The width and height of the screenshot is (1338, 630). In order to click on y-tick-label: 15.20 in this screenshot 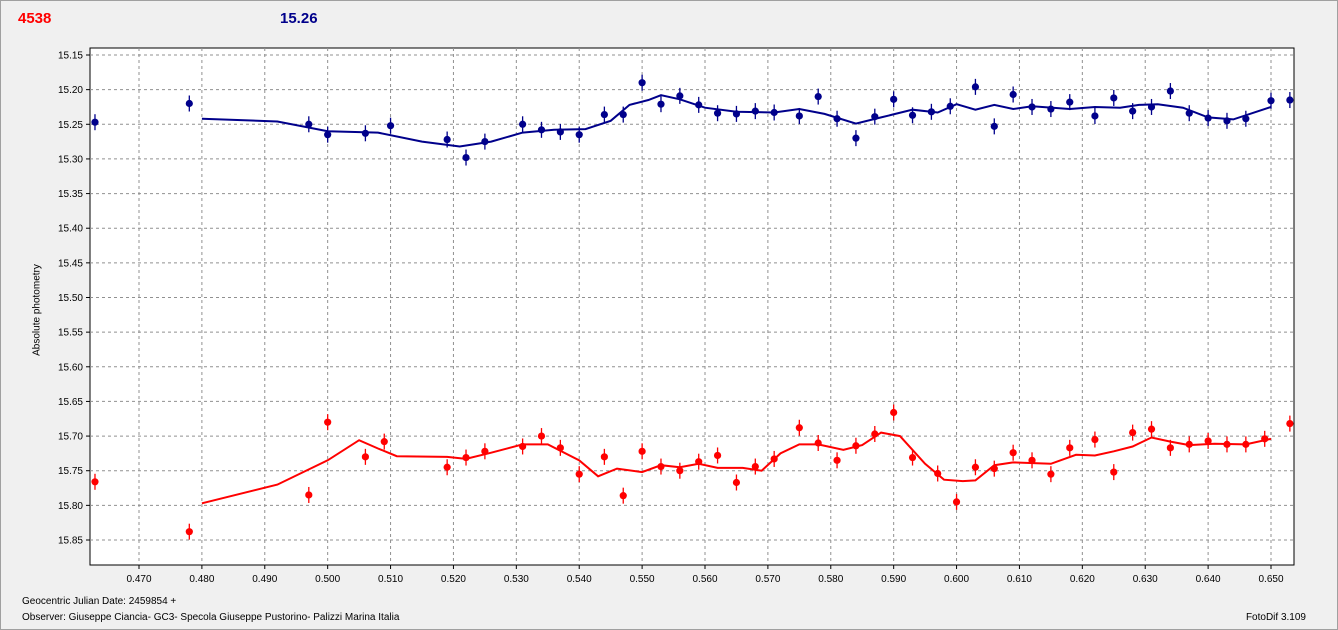, I will do `click(70, 90)`.